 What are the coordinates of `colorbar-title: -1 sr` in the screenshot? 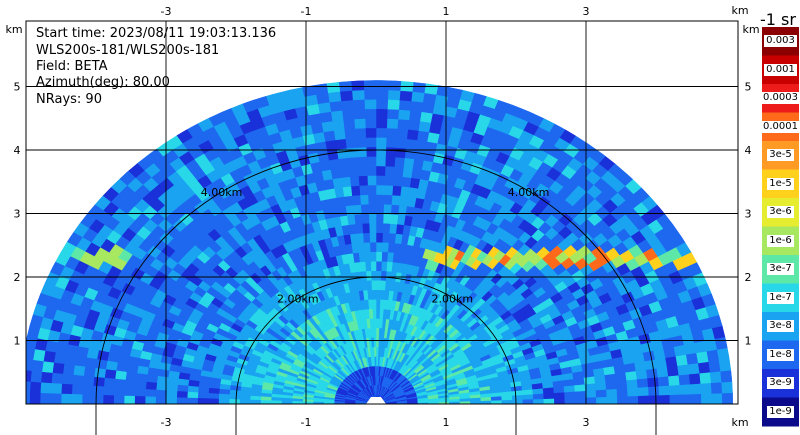 It's located at (778, 19).